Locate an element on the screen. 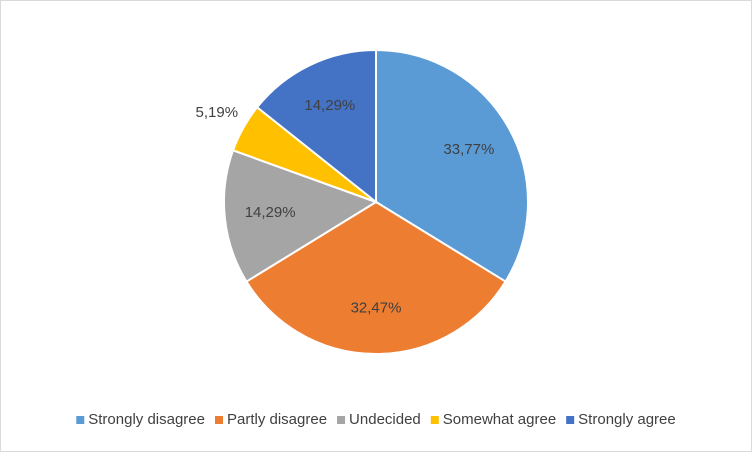 This screenshot has height=452, width=752. data-label: 32,47% is located at coordinates (376, 307).